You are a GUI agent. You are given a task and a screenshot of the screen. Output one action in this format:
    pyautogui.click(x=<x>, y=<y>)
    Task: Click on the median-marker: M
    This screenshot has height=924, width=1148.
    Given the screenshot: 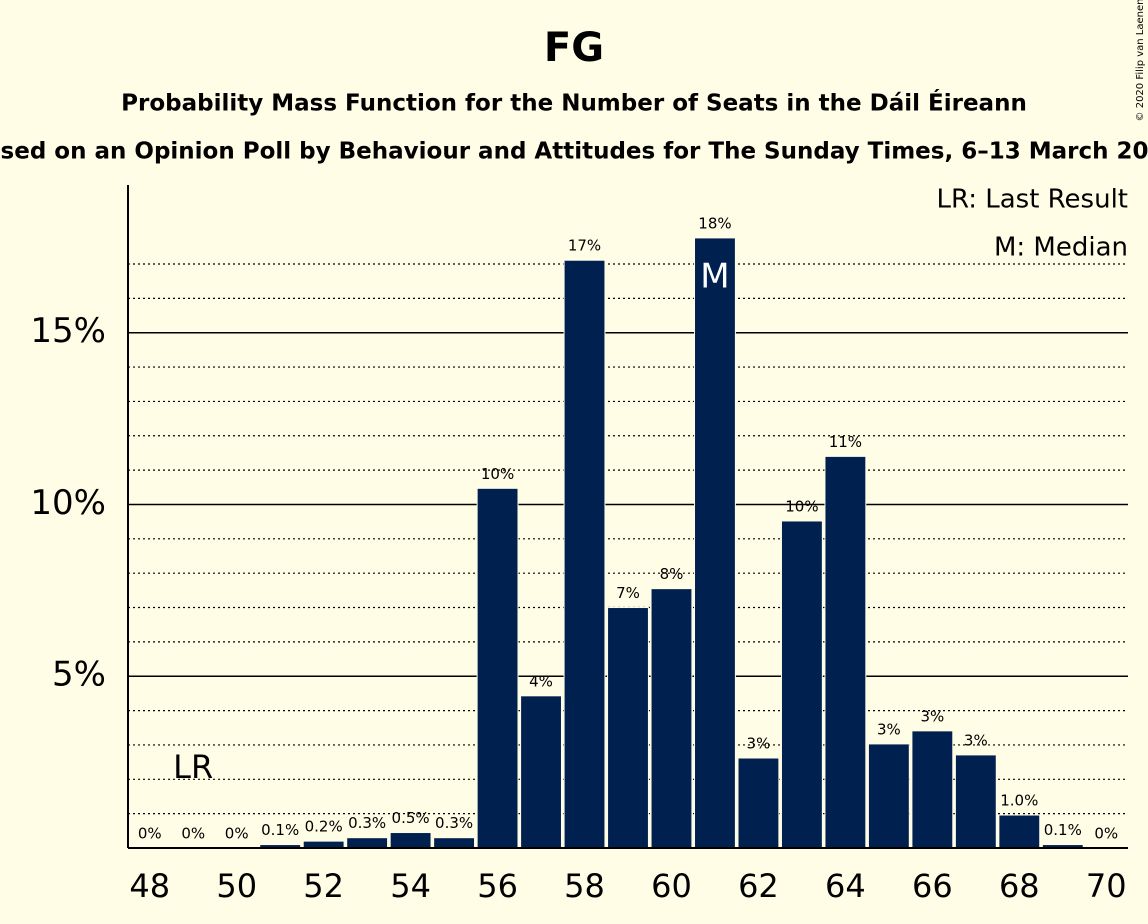 What is the action you would take?
    pyautogui.click(x=714, y=276)
    